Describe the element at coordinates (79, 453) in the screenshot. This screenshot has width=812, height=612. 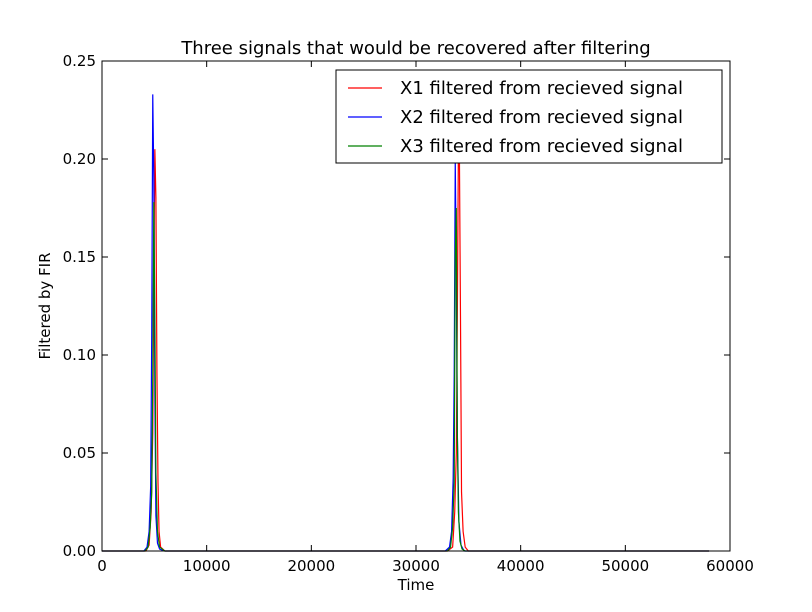
I see `y-tick-label: 0.05` at that location.